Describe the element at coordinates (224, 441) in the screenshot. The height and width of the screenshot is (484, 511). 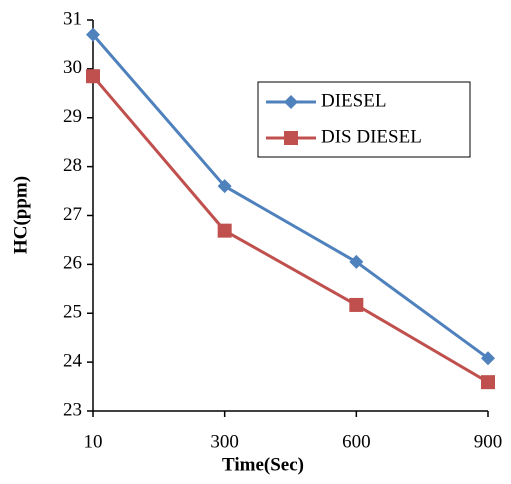
I see `x-tick-label: 300` at that location.